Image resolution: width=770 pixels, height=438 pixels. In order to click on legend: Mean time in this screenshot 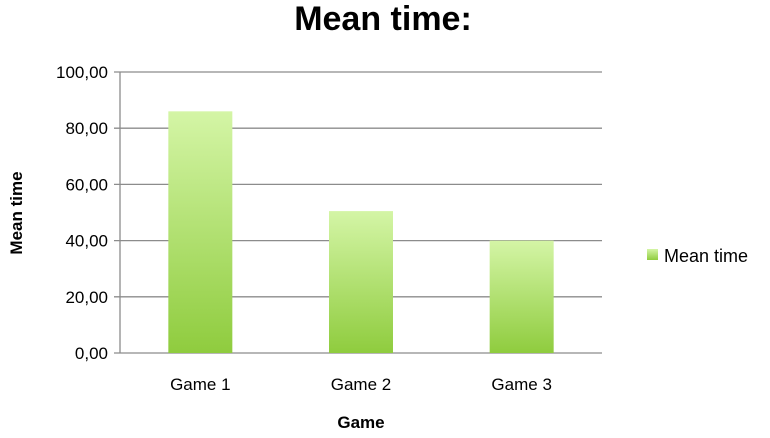, I will do `click(697, 256)`.